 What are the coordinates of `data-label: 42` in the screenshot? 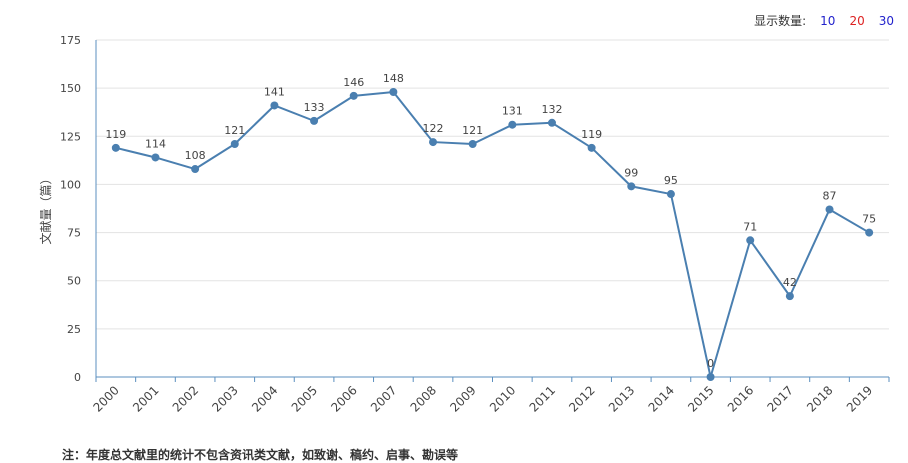 It's located at (790, 282).